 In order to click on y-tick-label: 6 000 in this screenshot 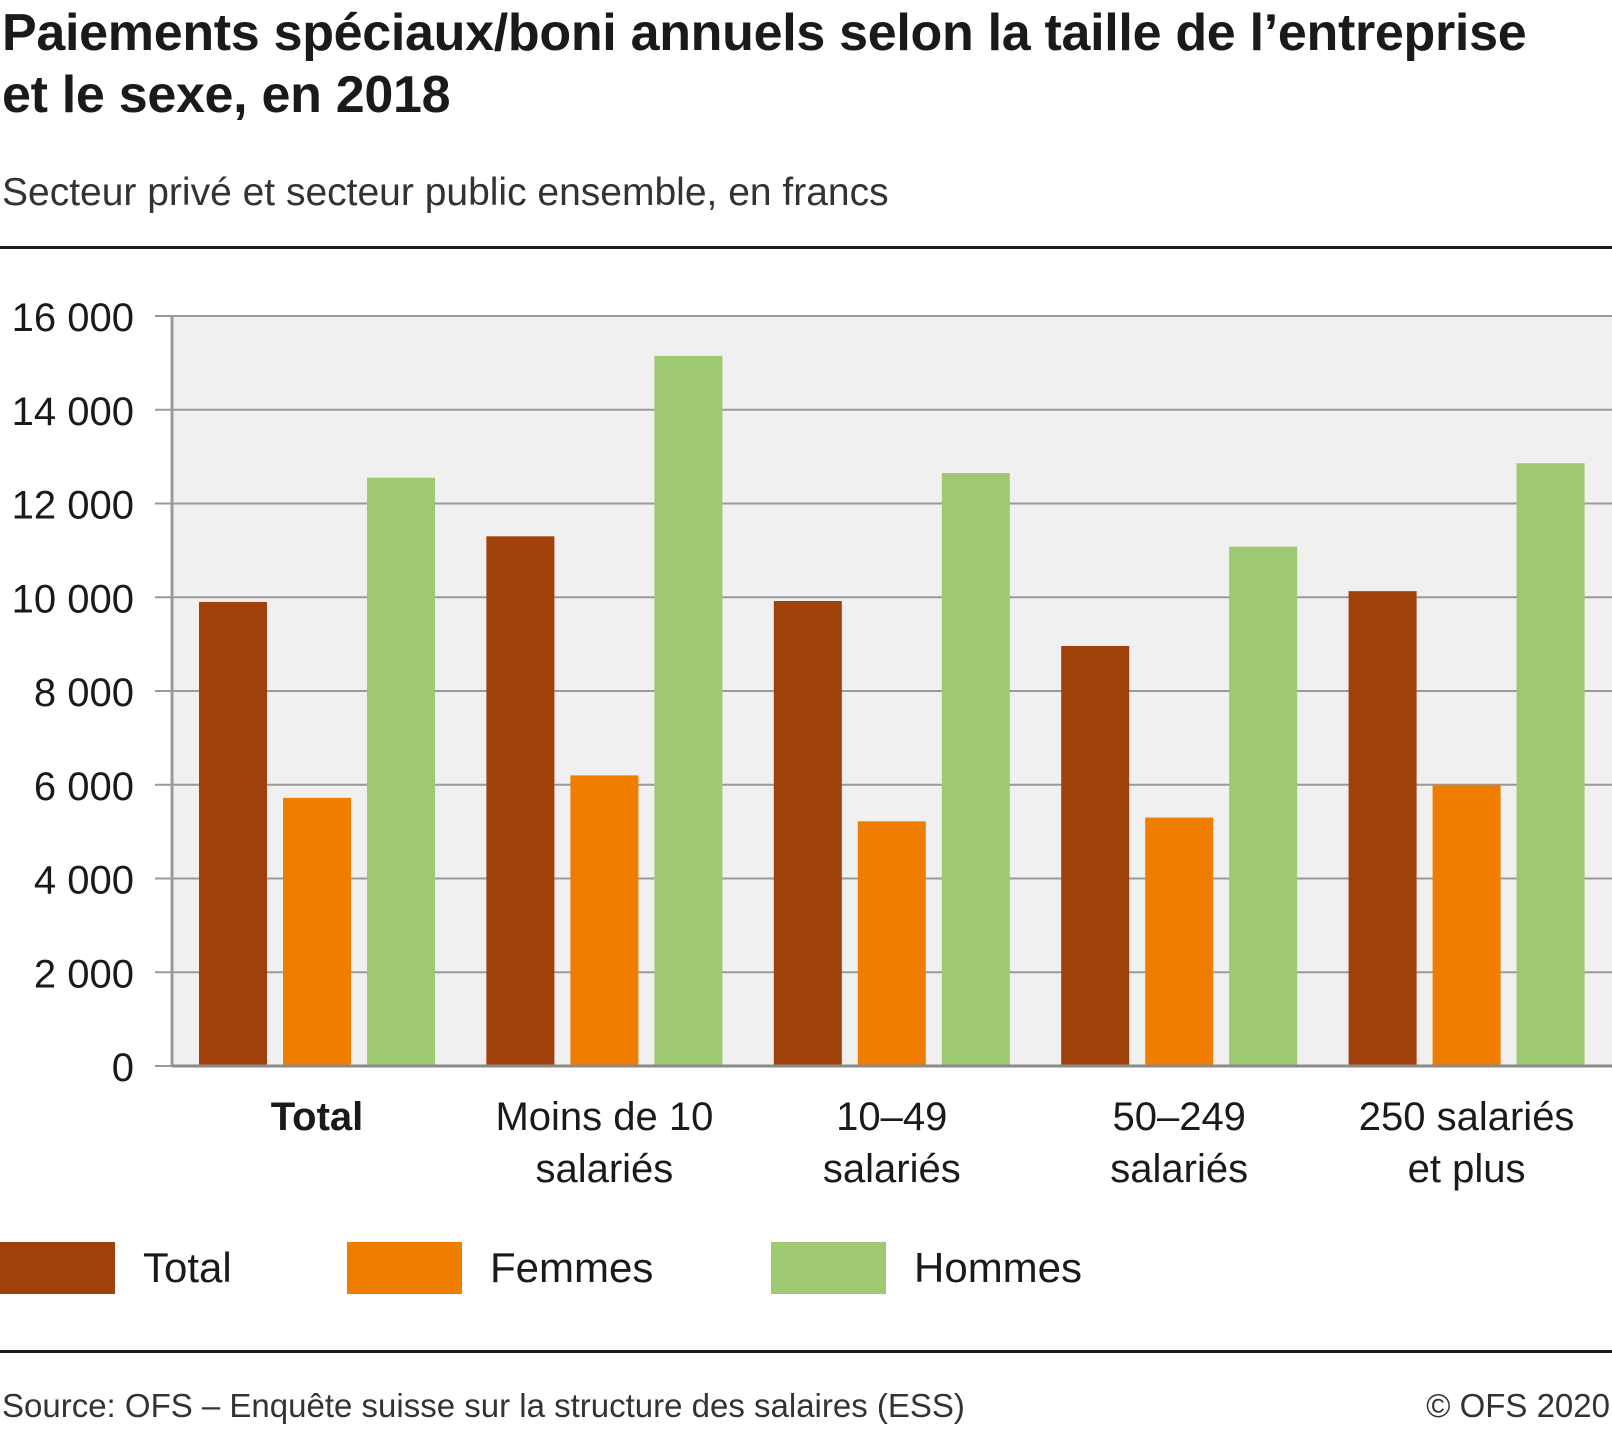, I will do `click(84, 787)`.